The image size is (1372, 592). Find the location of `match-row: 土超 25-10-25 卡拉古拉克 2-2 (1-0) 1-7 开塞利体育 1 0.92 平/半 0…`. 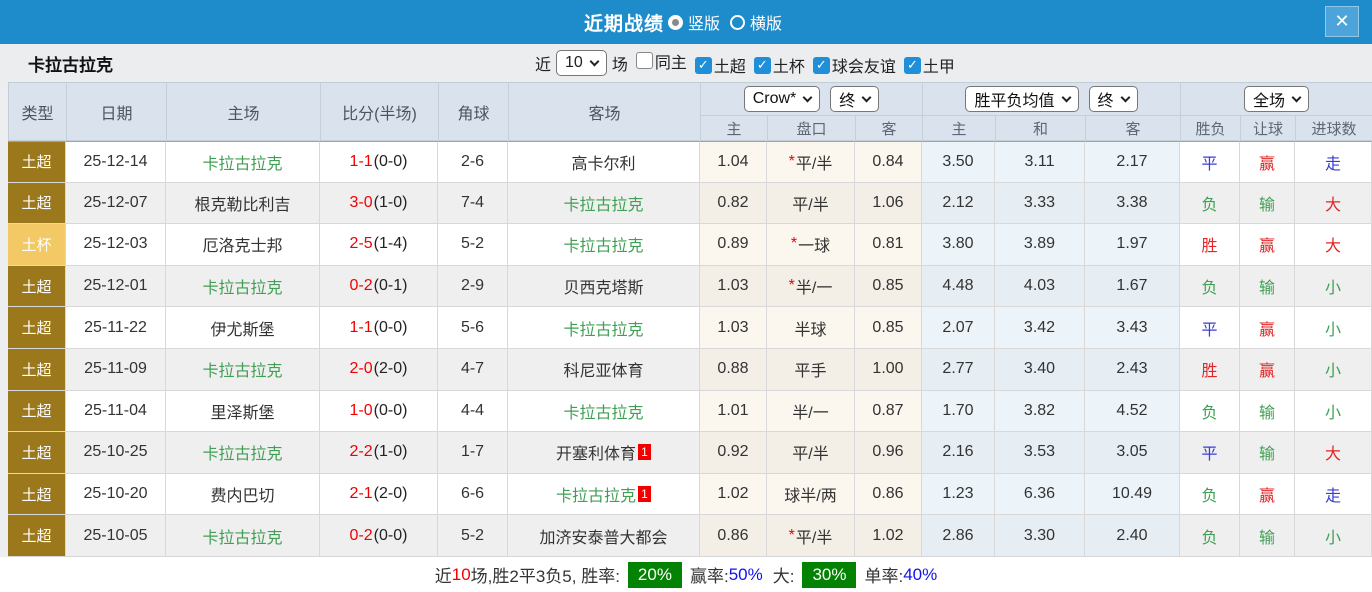

match-row: 土超 25-10-25 卡拉古拉克 2-2 (1-0) 1-7 开塞利体育 1 0.92 平/半 0… is located at coordinates (690, 453).